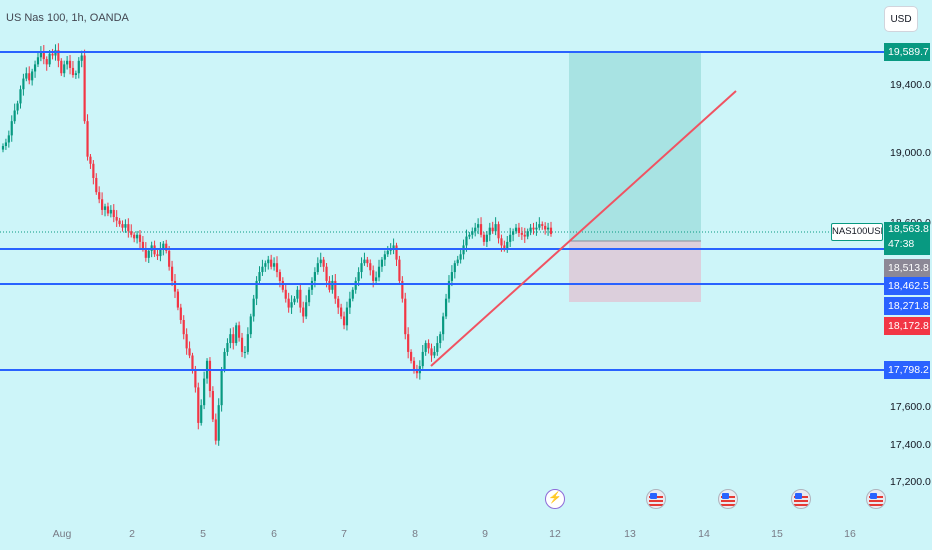 This screenshot has width=932, height=550. Describe the element at coordinates (910, 85) in the screenshot. I see `price-tick: 19,400.0` at that location.